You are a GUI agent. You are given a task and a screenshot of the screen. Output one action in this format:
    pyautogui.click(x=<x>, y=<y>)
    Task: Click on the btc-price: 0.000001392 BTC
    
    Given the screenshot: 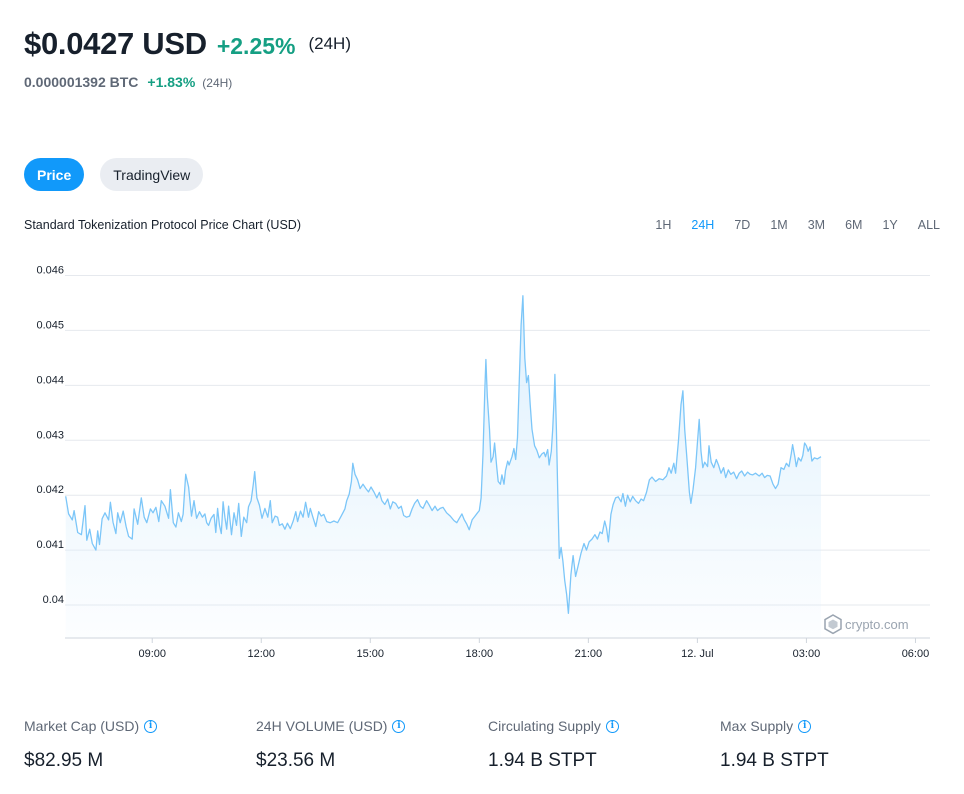 What is the action you would take?
    pyautogui.click(x=81, y=82)
    